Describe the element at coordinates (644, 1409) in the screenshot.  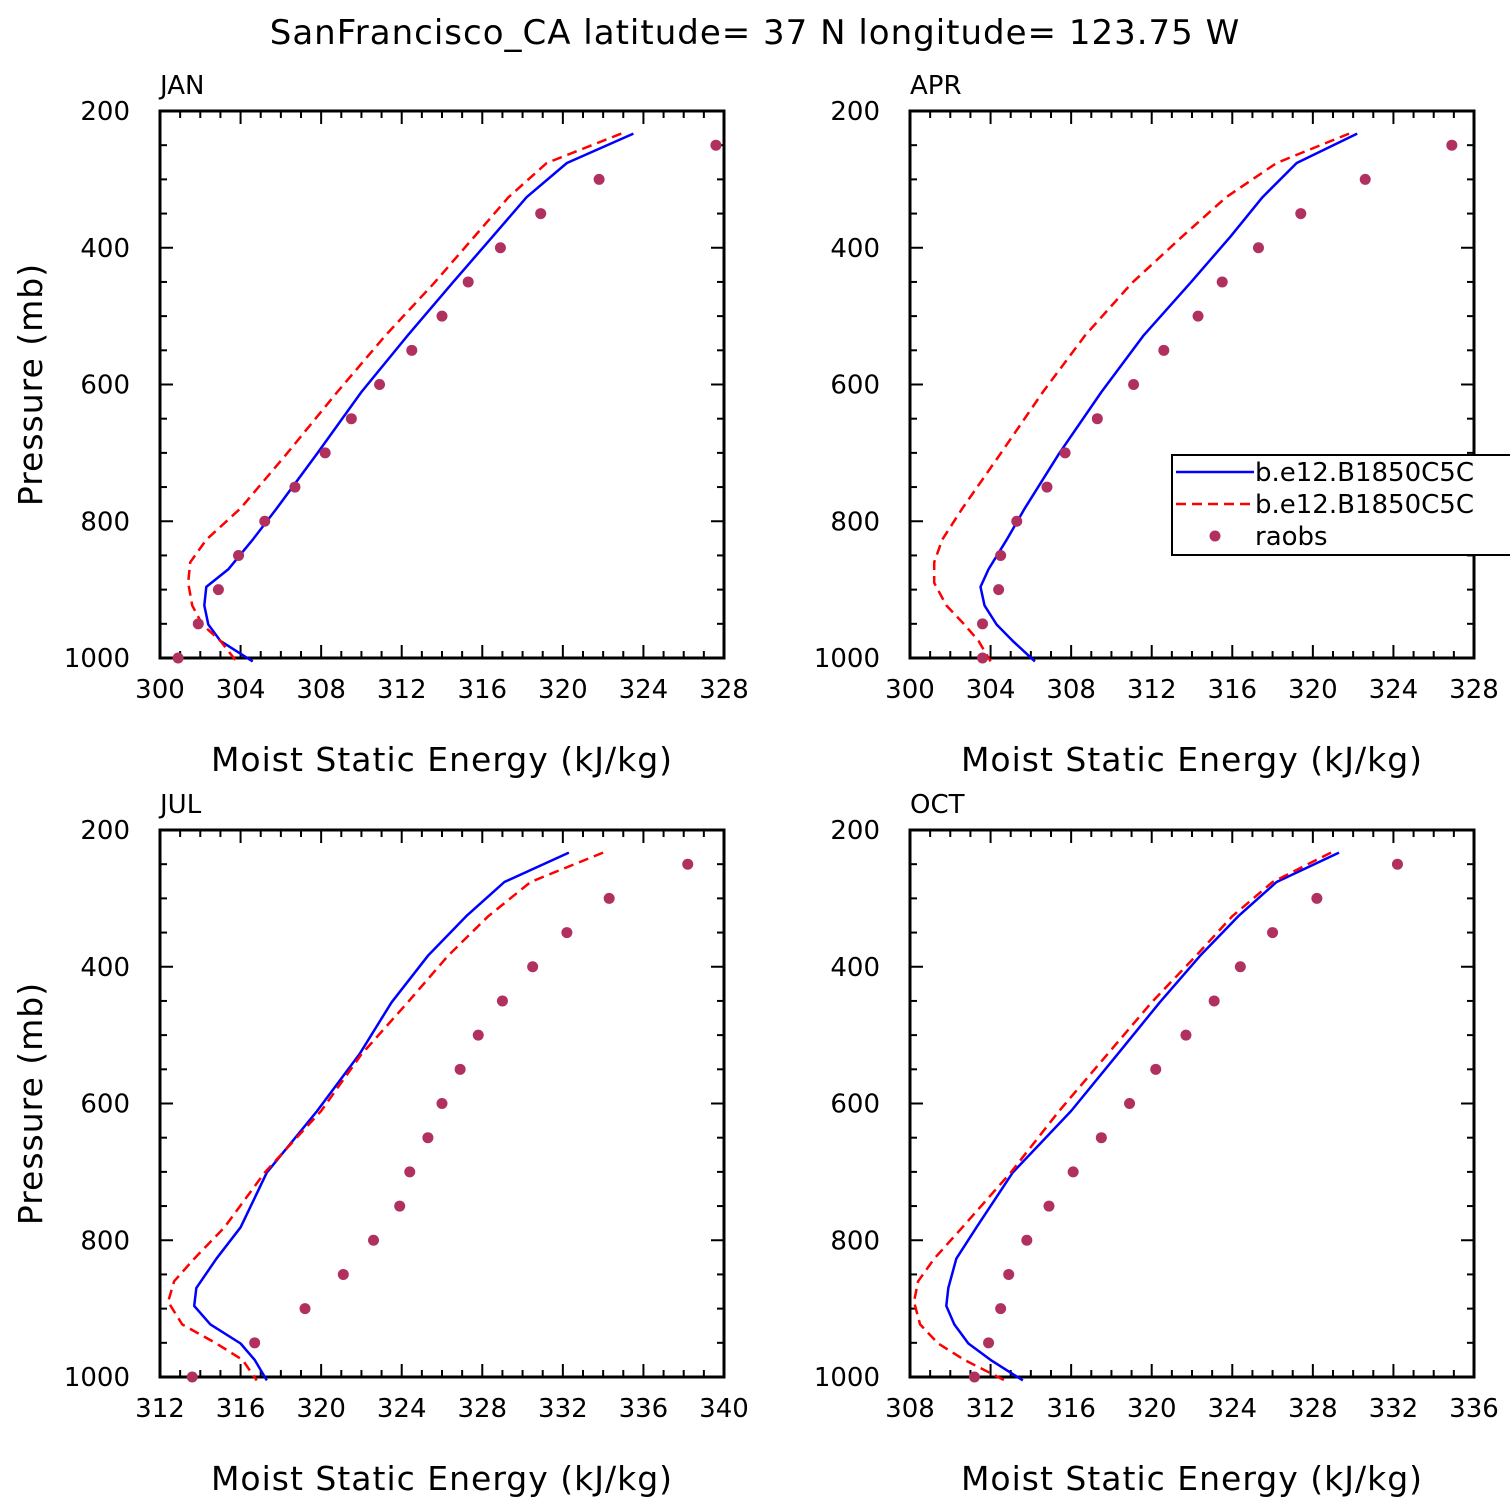
I see `x-tick-label: 336` at that location.